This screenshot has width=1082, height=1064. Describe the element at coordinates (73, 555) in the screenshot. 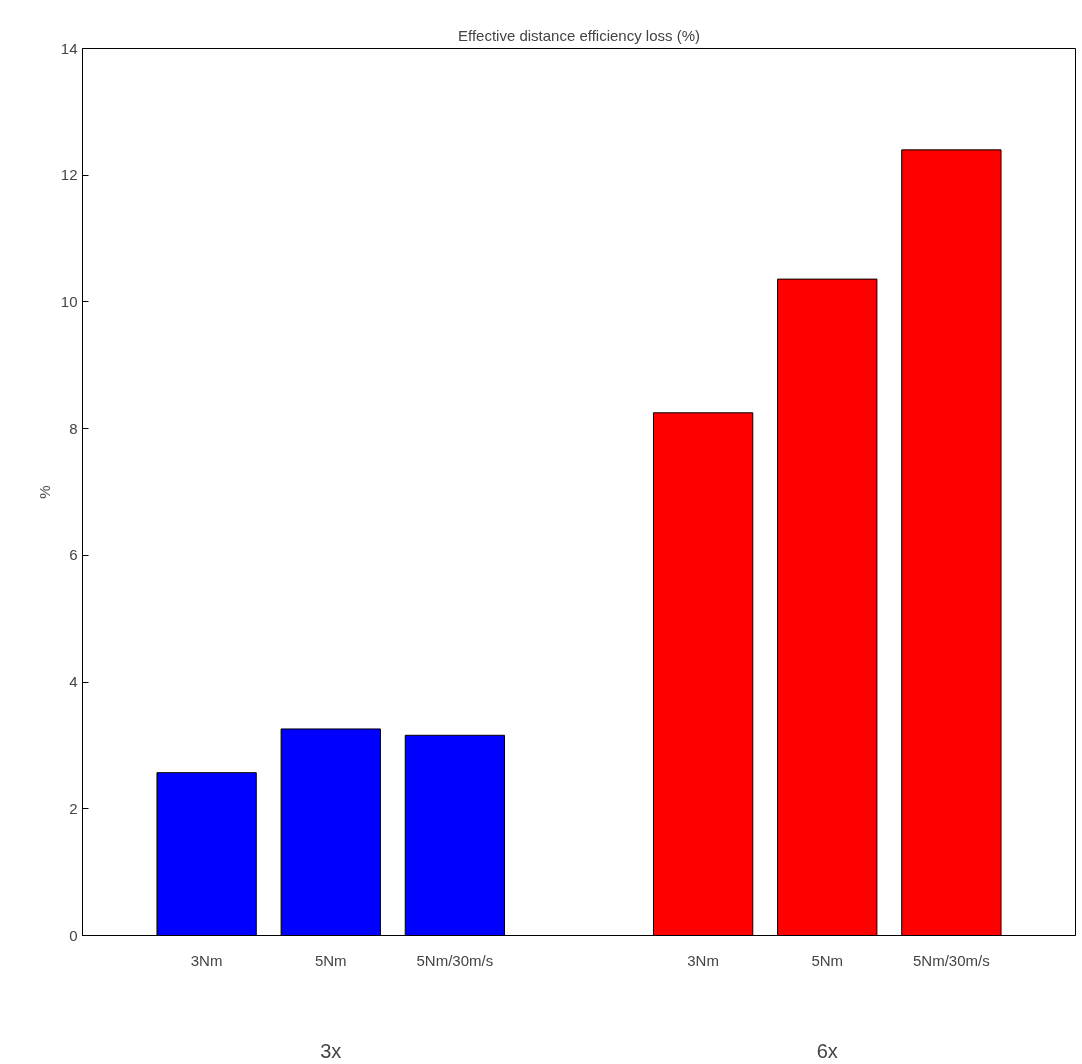

I see `y-tick-label: 6` at that location.